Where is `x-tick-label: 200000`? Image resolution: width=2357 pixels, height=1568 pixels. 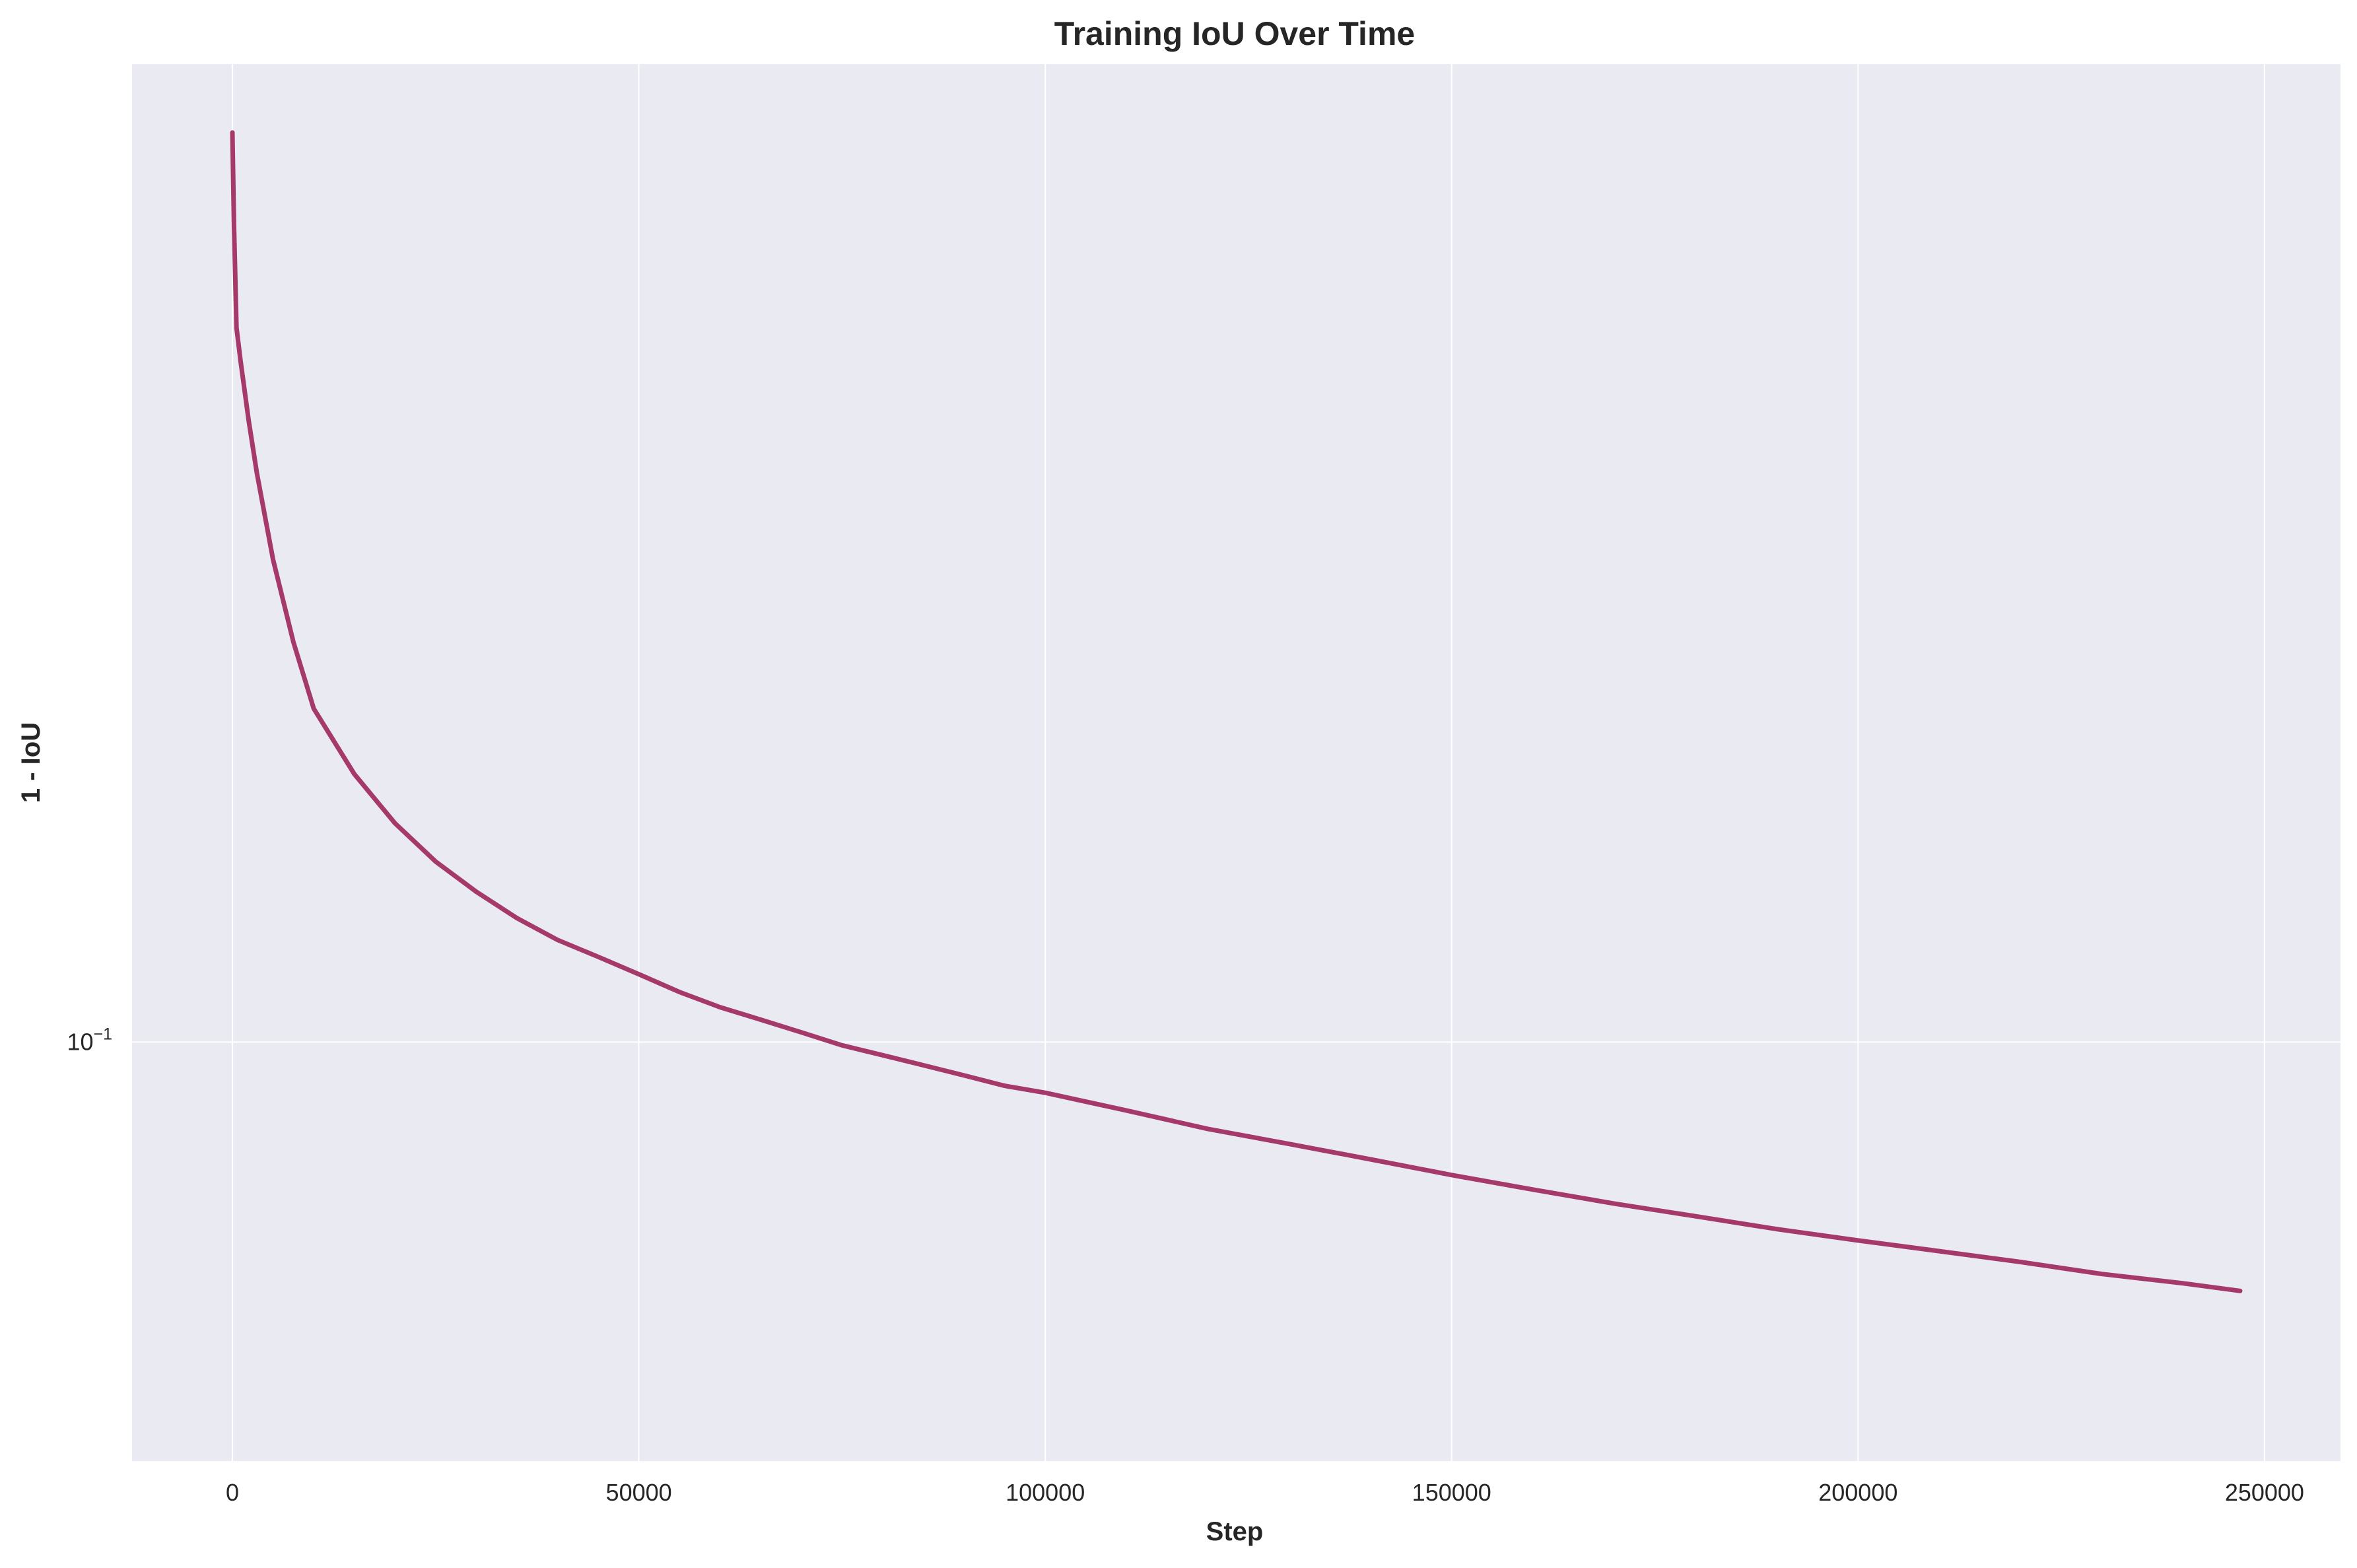
x-tick-label: 200000 is located at coordinates (1857, 1492).